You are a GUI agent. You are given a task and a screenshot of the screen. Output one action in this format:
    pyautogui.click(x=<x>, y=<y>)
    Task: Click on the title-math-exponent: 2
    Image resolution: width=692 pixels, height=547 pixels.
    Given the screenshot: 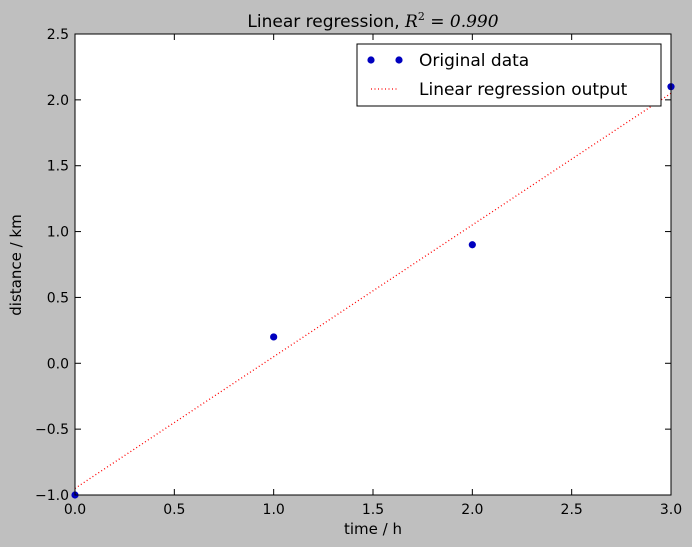 What is the action you would take?
    pyautogui.click(x=421, y=16)
    